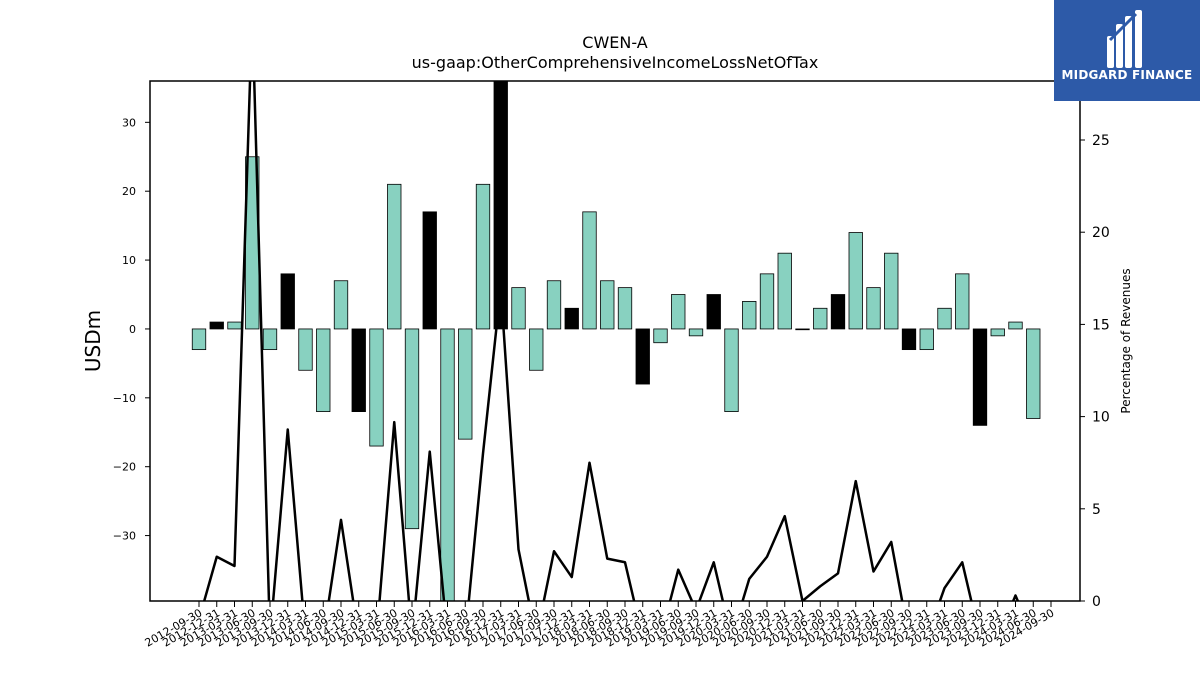  I want to click on logo-text: MIDGARD FINANCE, so click(1127, 75).